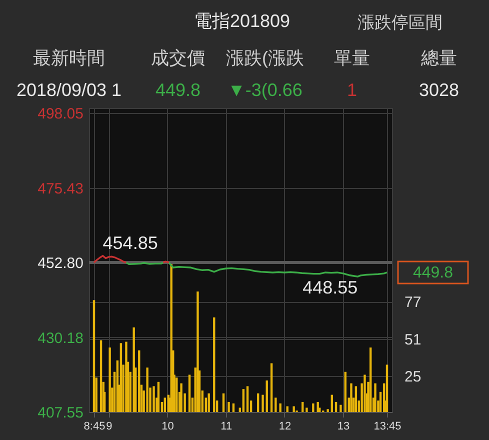 The width and height of the screenshot is (489, 440). I want to click on text: 最新時間, so click(69, 58).